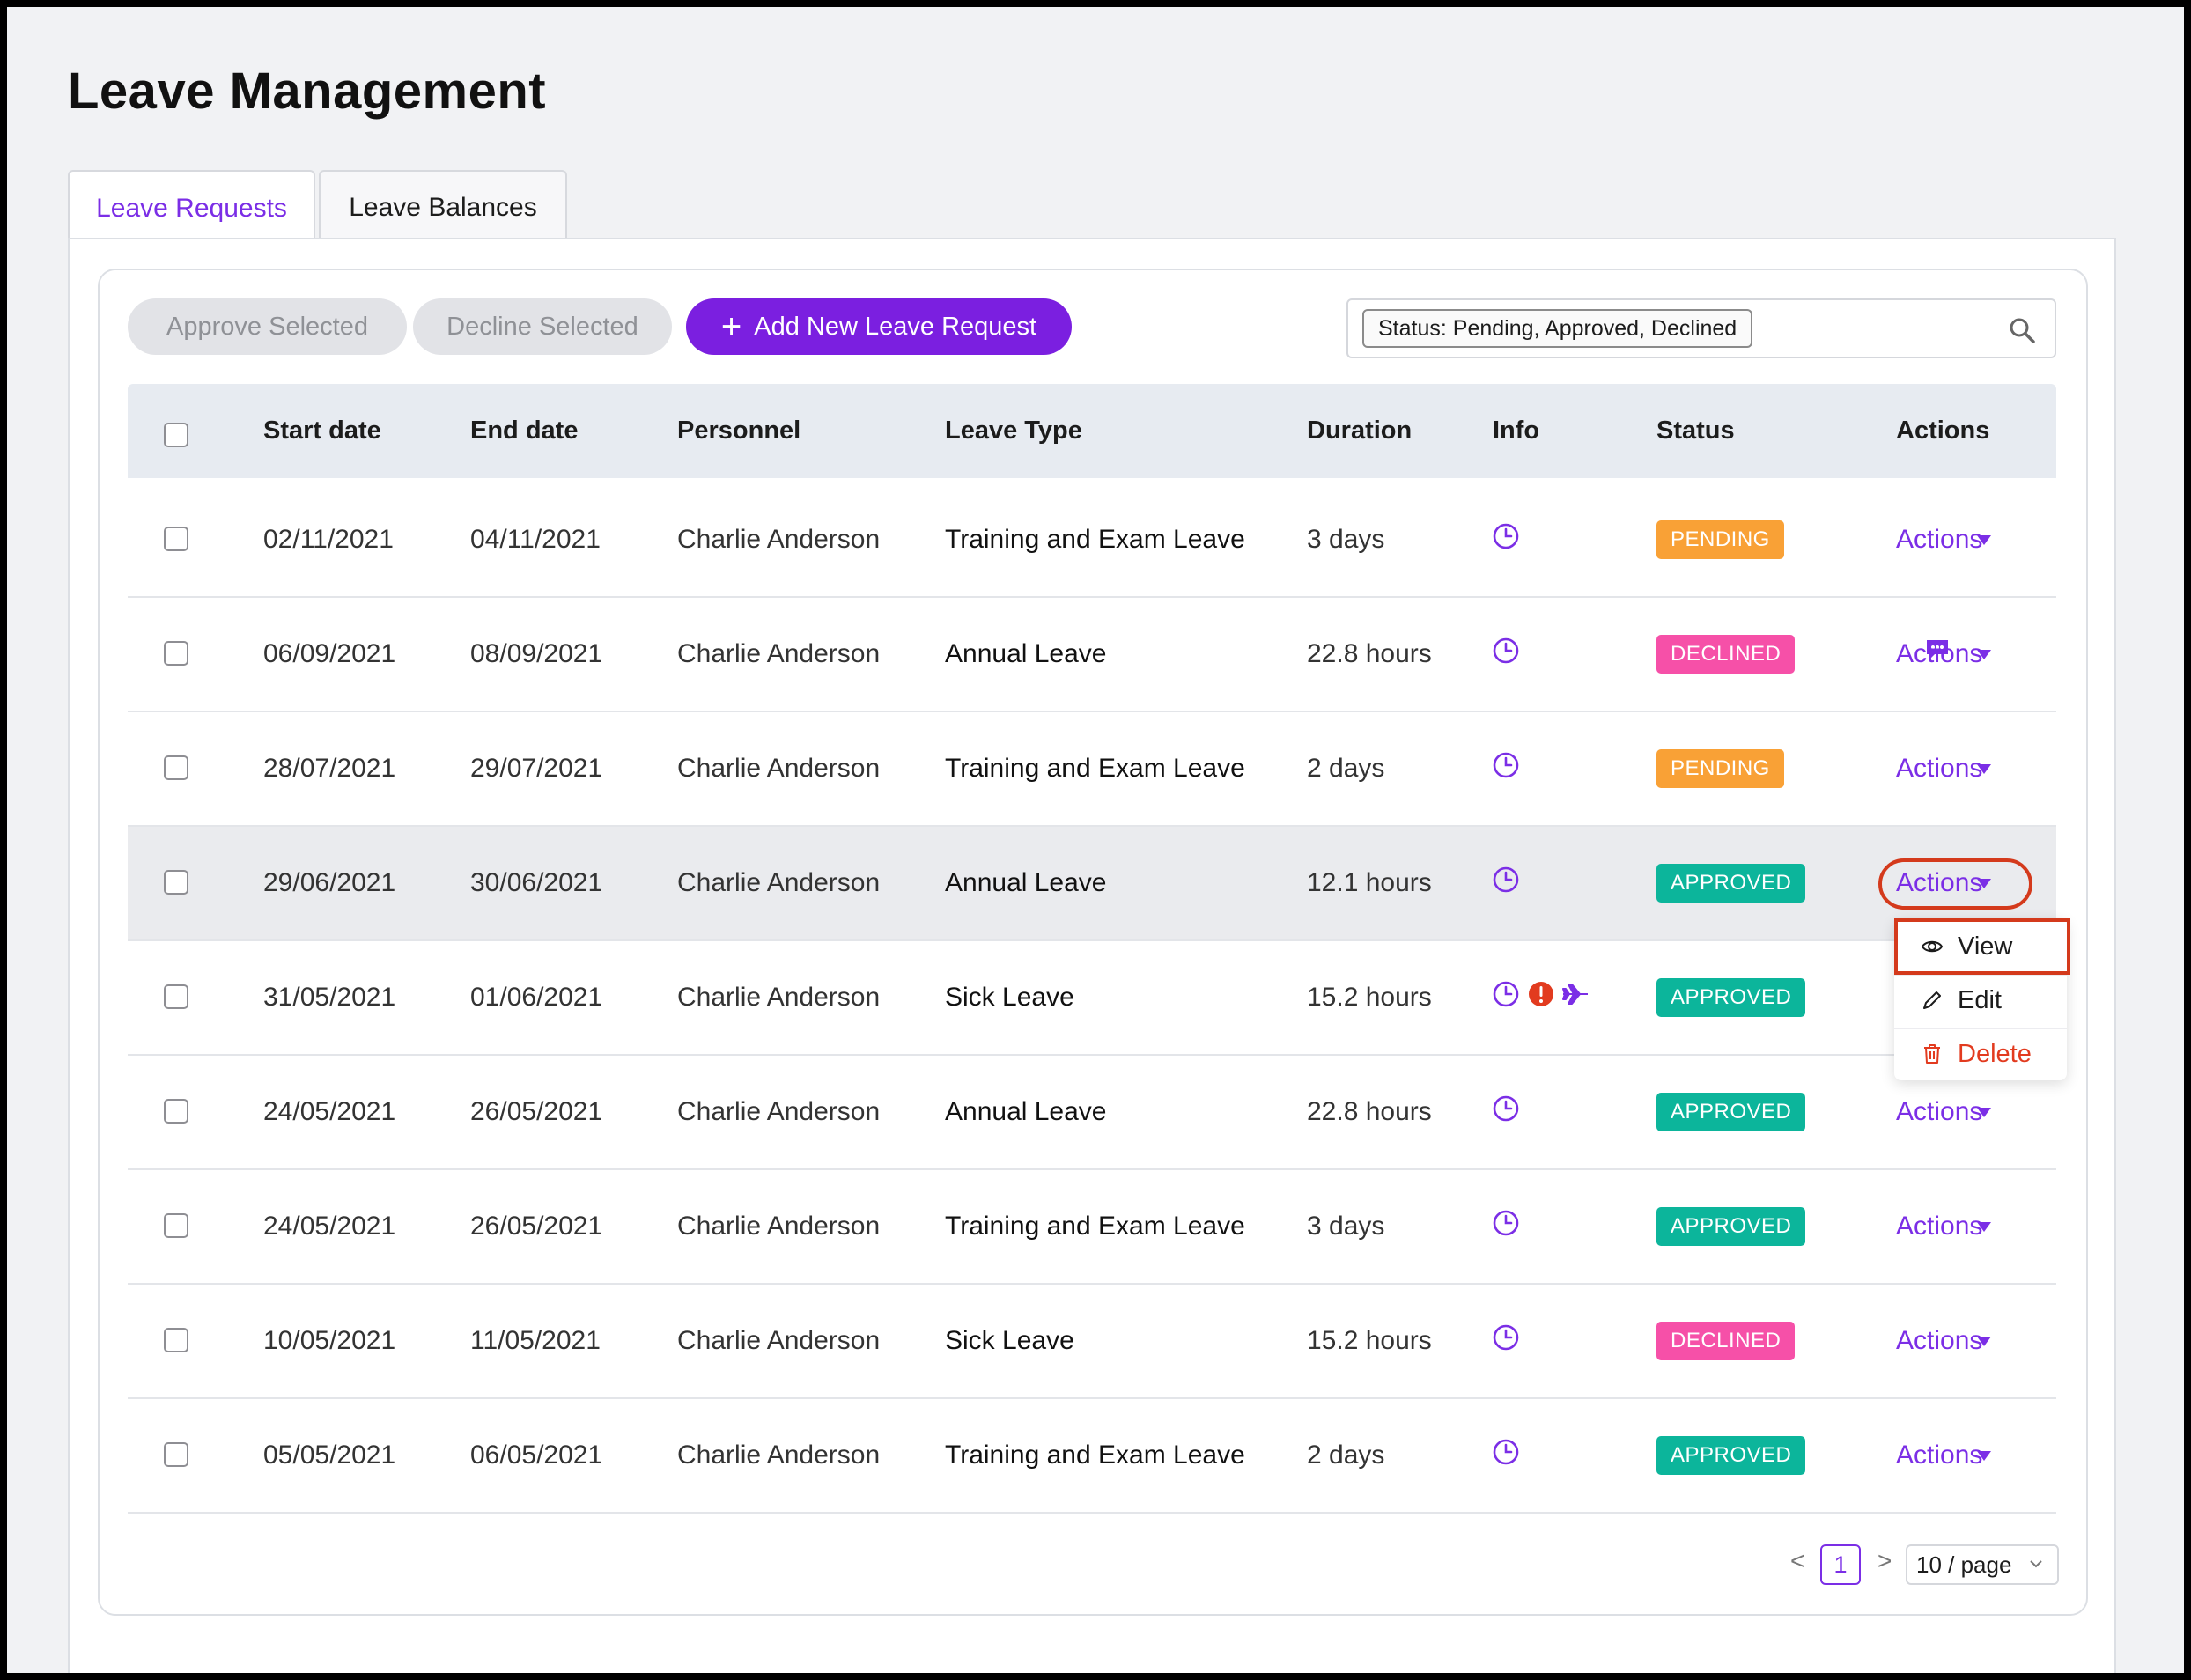 This screenshot has width=2191, height=1680. What do you see at coordinates (879, 326) in the screenshot?
I see `add-leave-request-button: + Add New Leave Request` at bounding box center [879, 326].